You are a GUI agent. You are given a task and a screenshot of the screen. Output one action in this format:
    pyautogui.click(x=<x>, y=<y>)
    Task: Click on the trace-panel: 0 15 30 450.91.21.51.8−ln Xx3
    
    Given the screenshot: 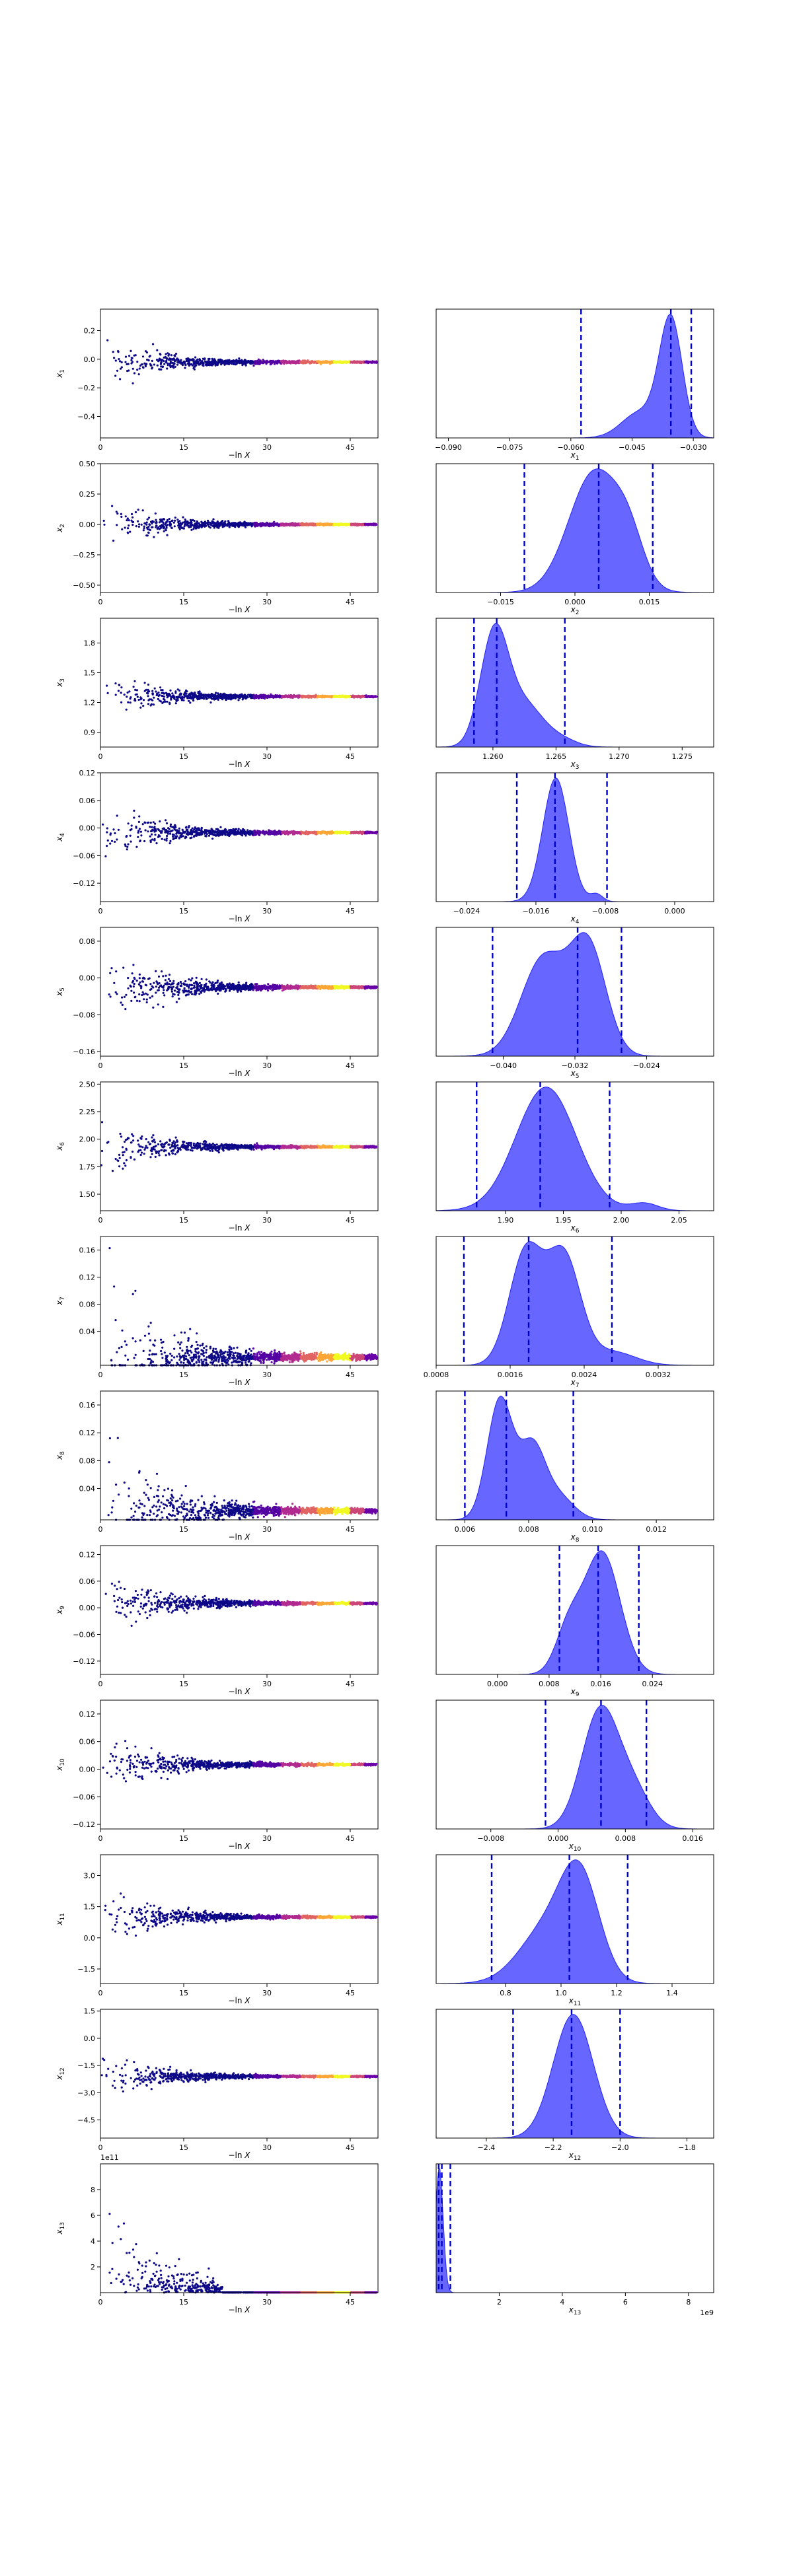 What is the action you would take?
    pyautogui.click(x=217, y=693)
    